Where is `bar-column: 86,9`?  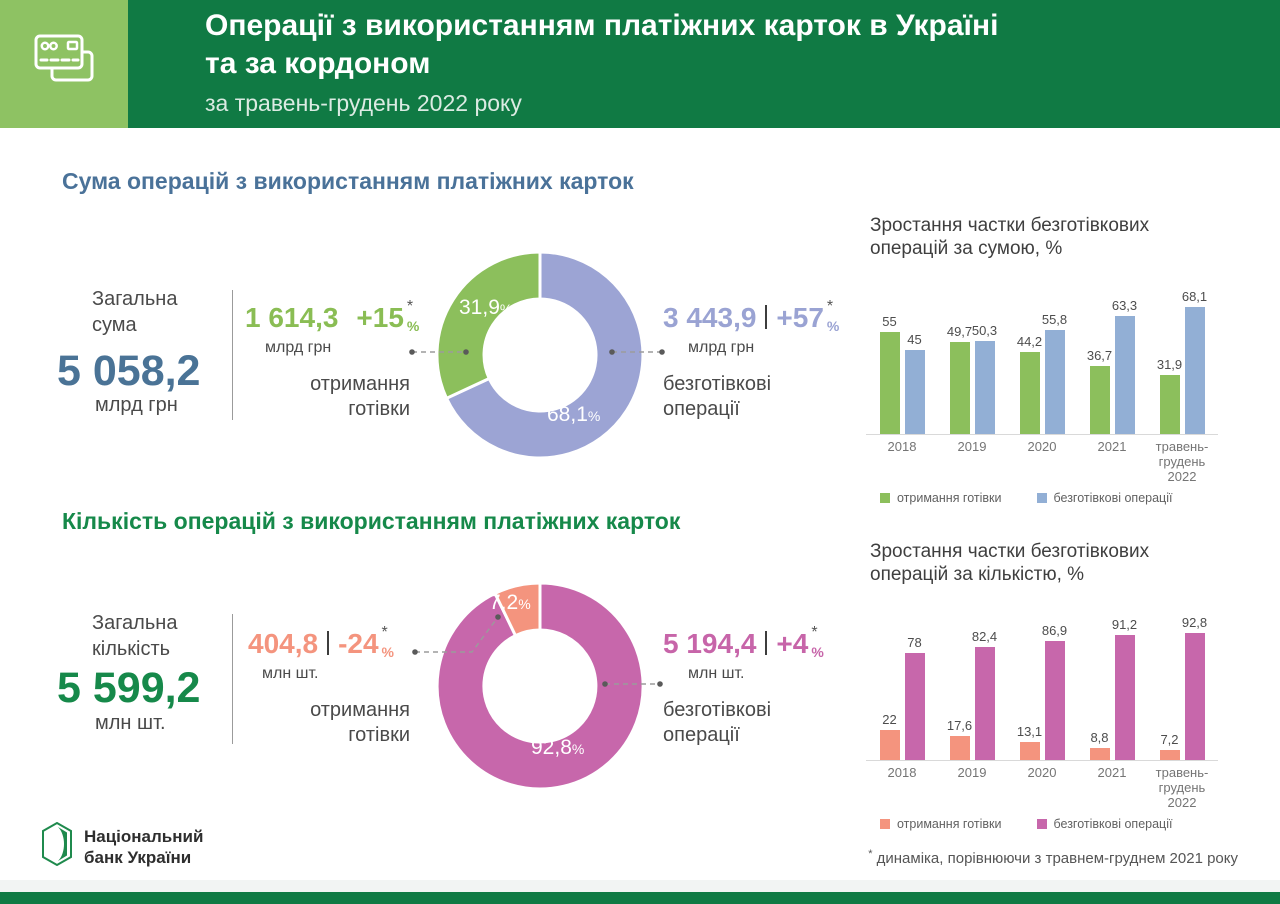 bar-column: 86,9 is located at coordinates (1054, 691).